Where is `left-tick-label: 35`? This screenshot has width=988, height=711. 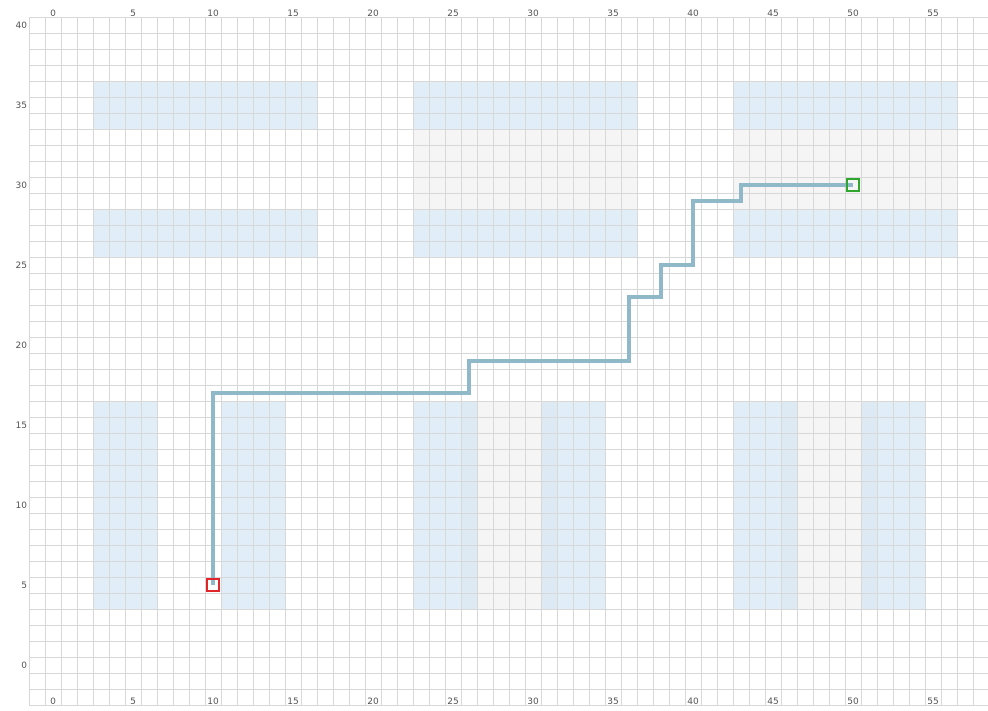 left-tick-label: 35 is located at coordinates (21, 106).